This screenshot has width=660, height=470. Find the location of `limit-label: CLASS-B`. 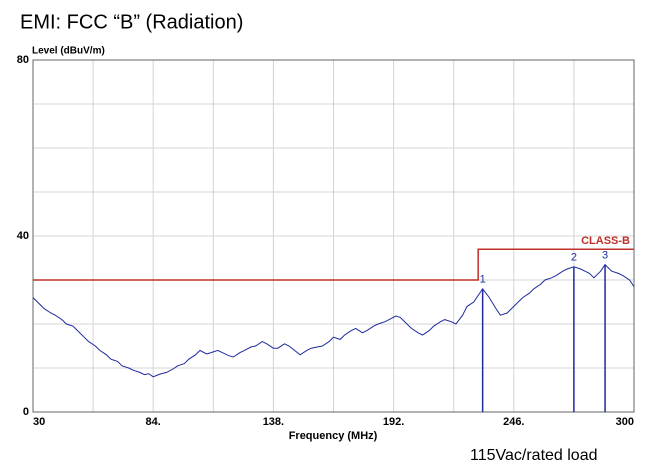

limit-label: CLASS-B is located at coordinates (605, 241).